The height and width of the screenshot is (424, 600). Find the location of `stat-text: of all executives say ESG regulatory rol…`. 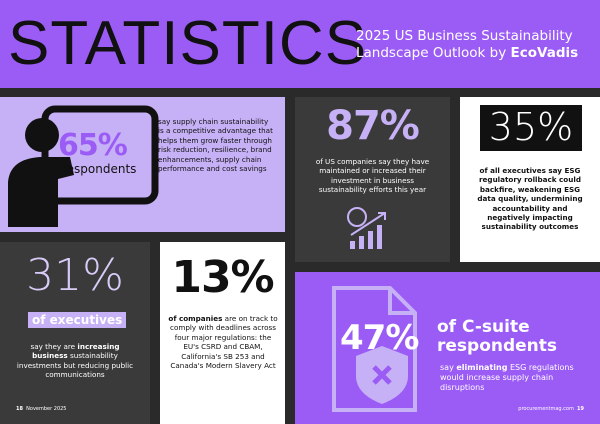

stat-text: of all executives say ESG regulatory rol… is located at coordinates (530, 199).